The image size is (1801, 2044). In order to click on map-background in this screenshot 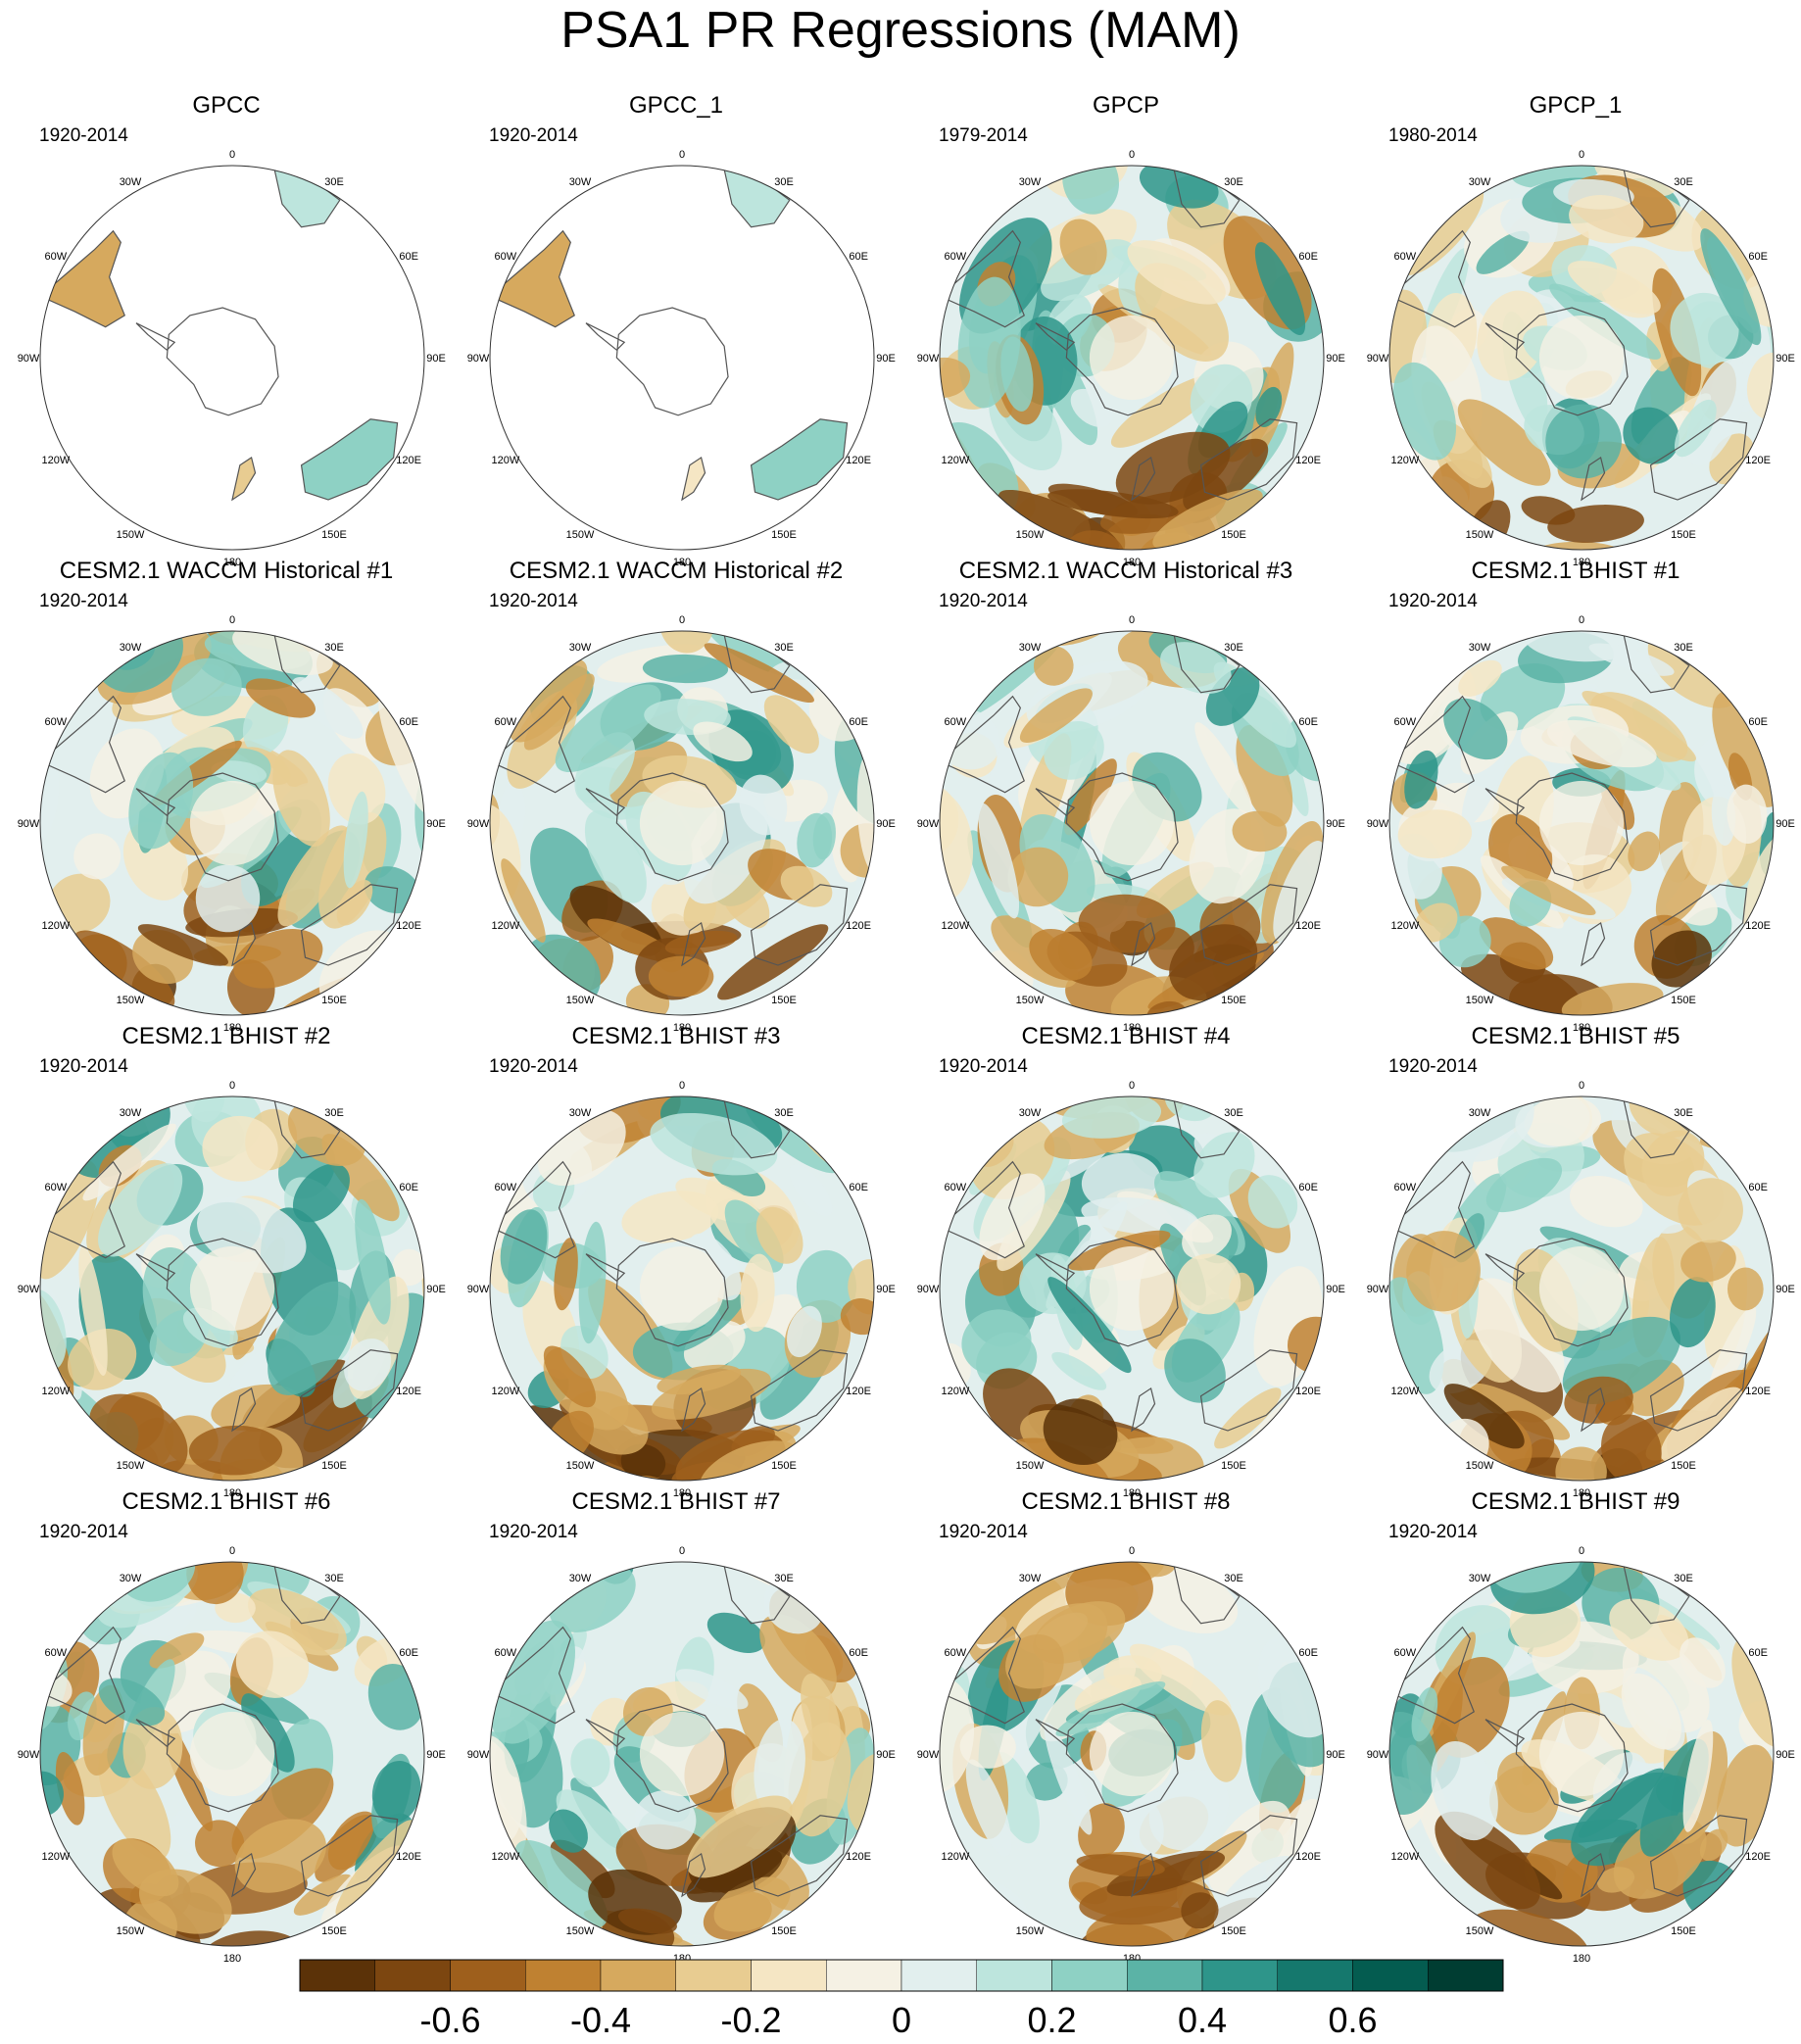, I will do `click(682, 358)`.